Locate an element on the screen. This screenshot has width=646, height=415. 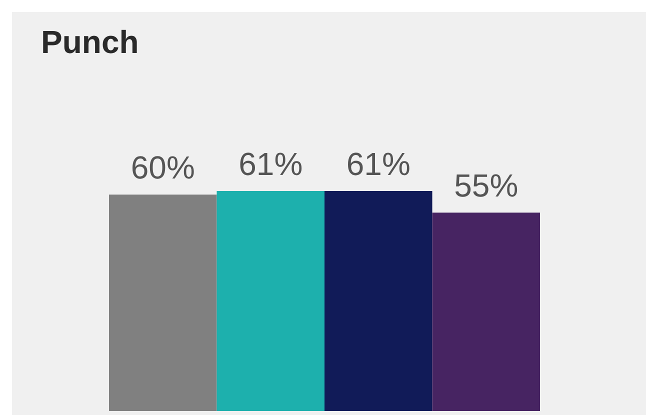
data-label: 55% is located at coordinates (486, 186).